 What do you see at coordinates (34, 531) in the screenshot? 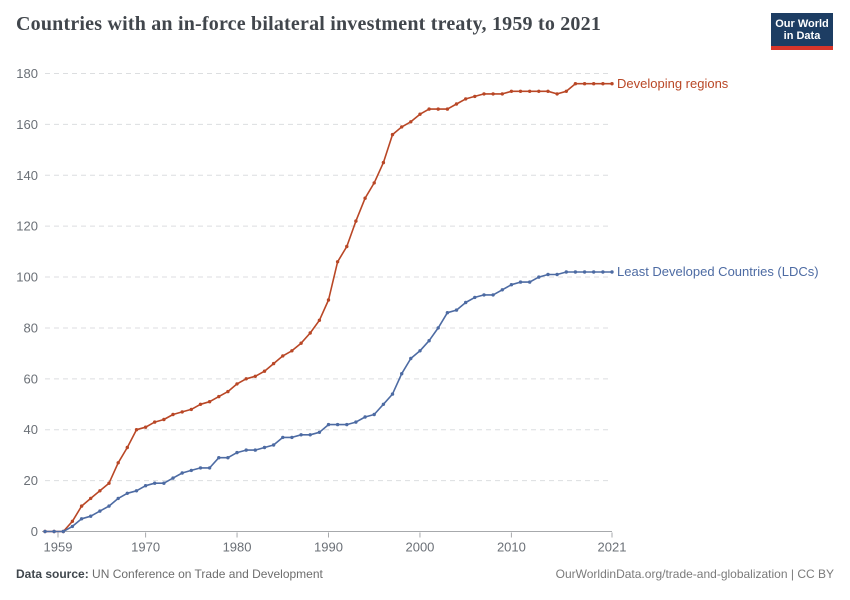
I see `y-tick-label: 0` at bounding box center [34, 531].